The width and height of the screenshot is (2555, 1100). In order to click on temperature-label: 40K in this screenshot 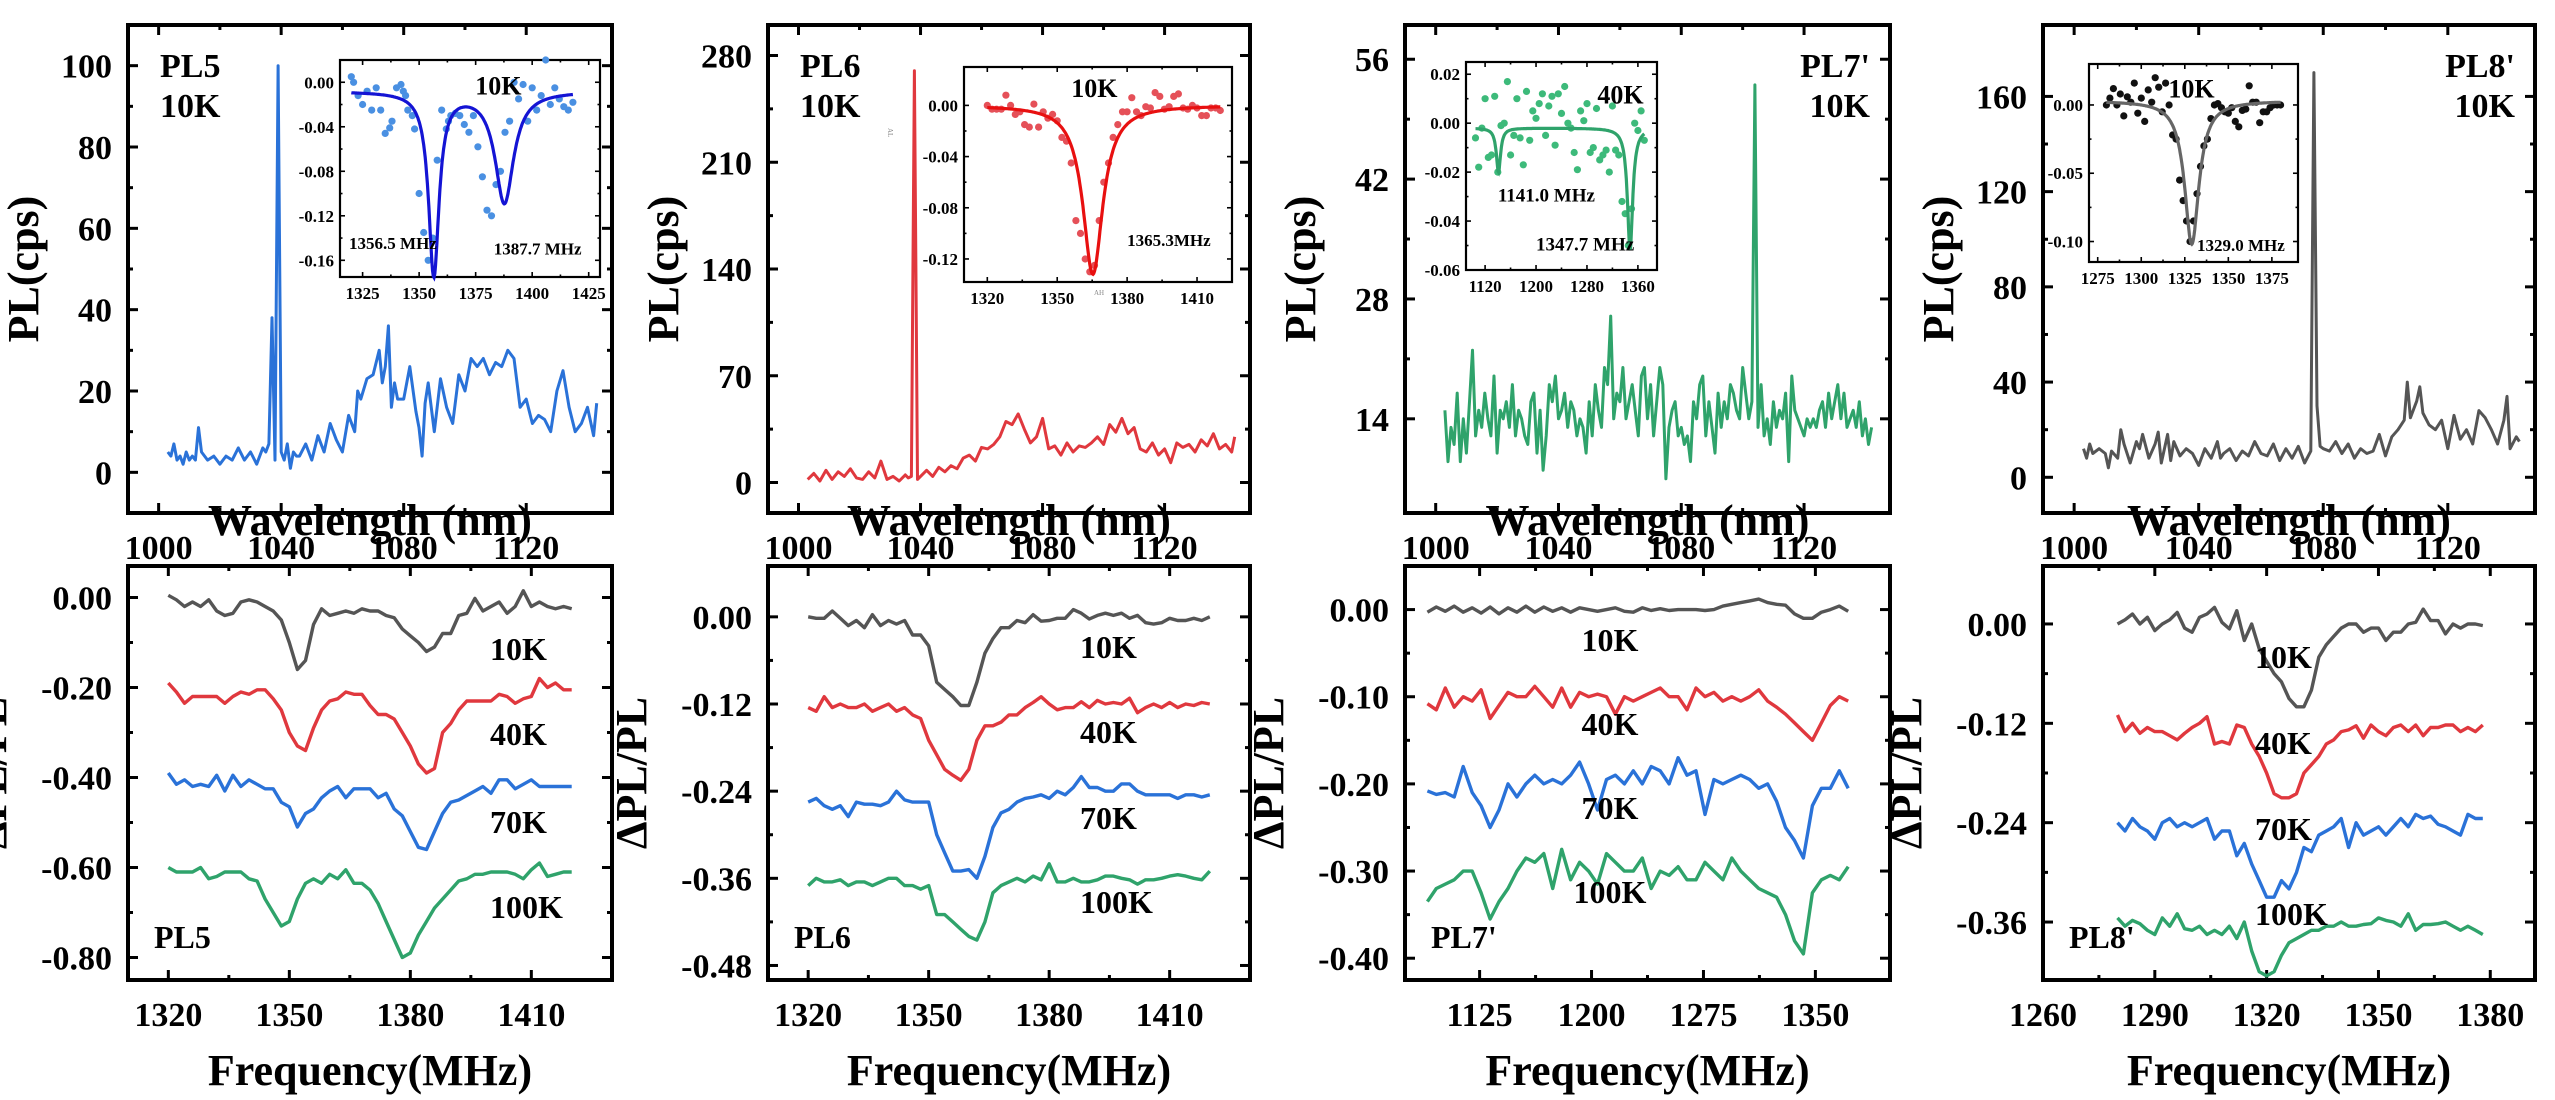, I will do `click(2283, 743)`.